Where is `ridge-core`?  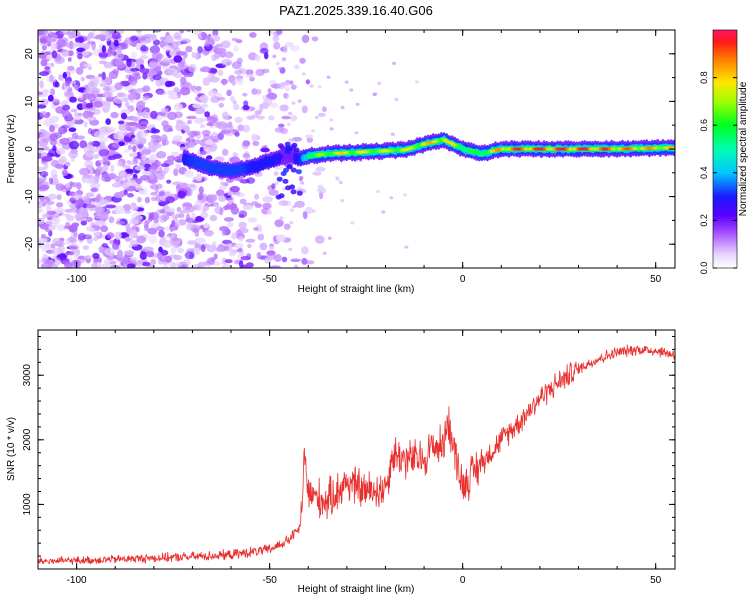 ridge-core is located at coordinates (350, 153).